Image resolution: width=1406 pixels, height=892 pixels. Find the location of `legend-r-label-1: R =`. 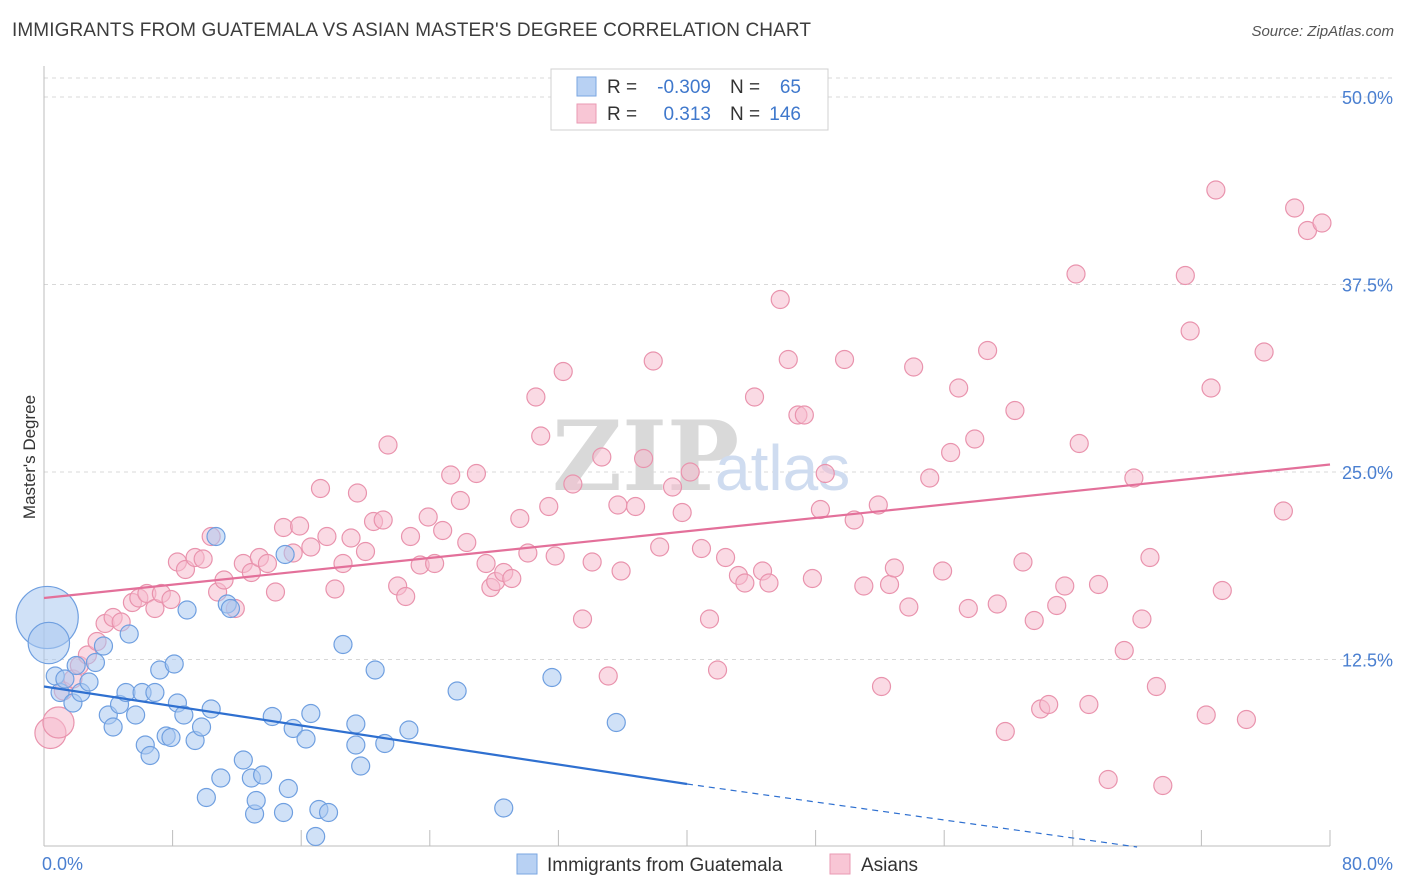

legend-r-label-1: R = is located at coordinates (622, 87).